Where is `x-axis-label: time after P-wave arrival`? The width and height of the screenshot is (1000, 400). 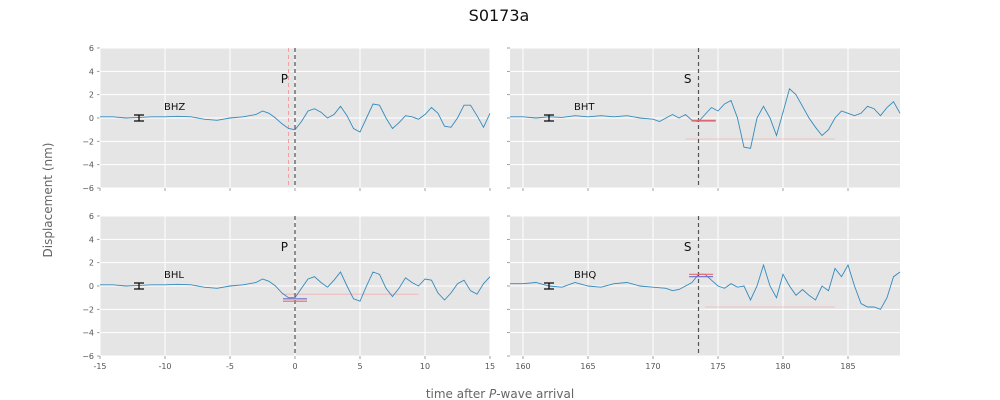 x-axis-label: time after P-wave arrival is located at coordinates (500, 393).